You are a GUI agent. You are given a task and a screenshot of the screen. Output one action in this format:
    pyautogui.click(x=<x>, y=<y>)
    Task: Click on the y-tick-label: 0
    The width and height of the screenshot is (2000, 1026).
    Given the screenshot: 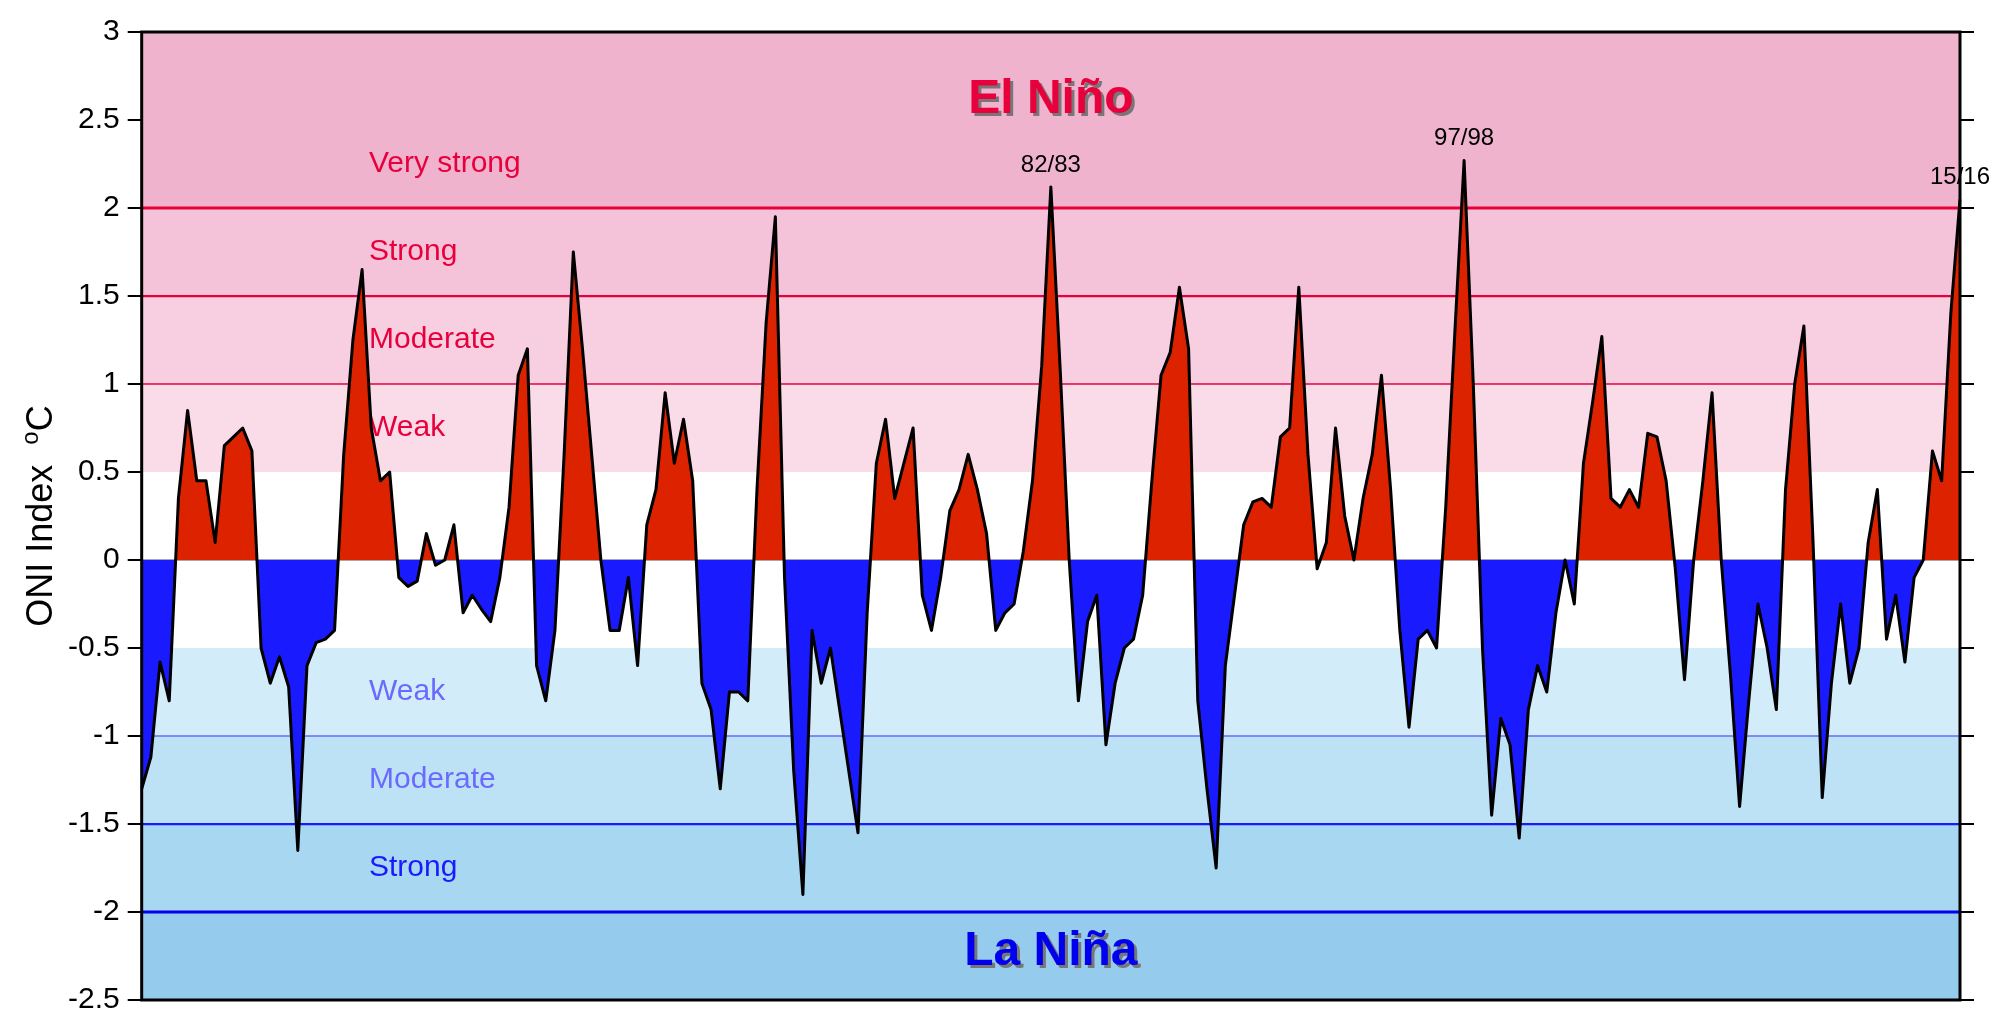 What is the action you would take?
    pyautogui.click(x=111, y=558)
    